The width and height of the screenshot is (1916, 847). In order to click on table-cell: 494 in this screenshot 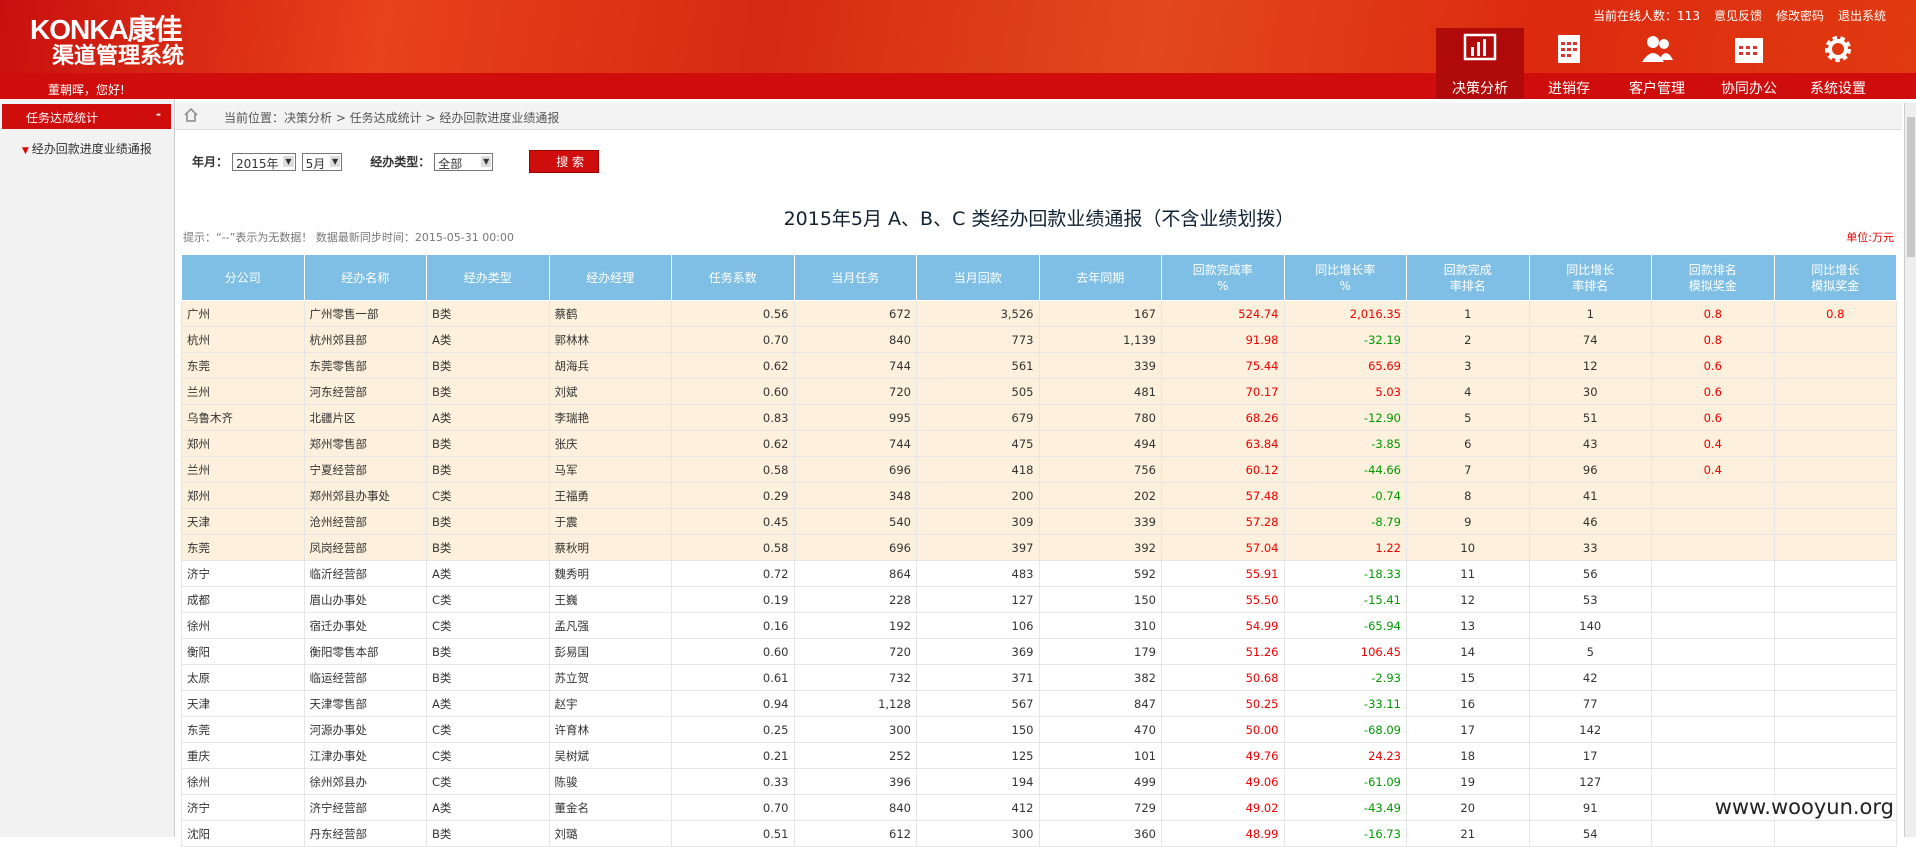, I will do `click(1100, 443)`.